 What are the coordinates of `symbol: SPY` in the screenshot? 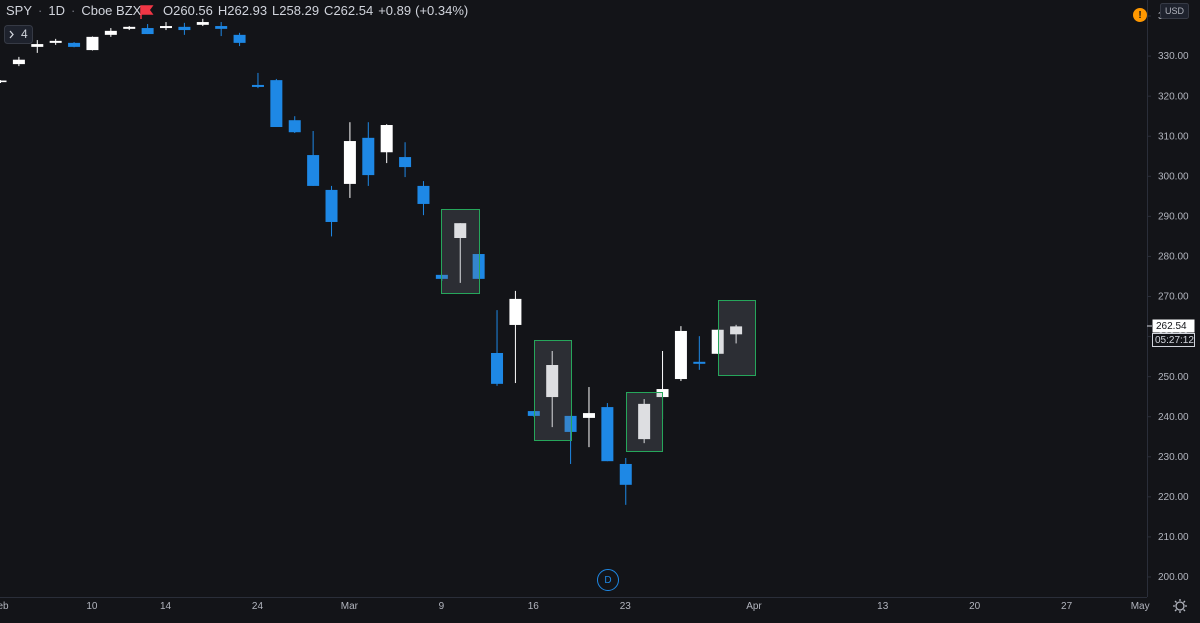 It's located at (19, 10).